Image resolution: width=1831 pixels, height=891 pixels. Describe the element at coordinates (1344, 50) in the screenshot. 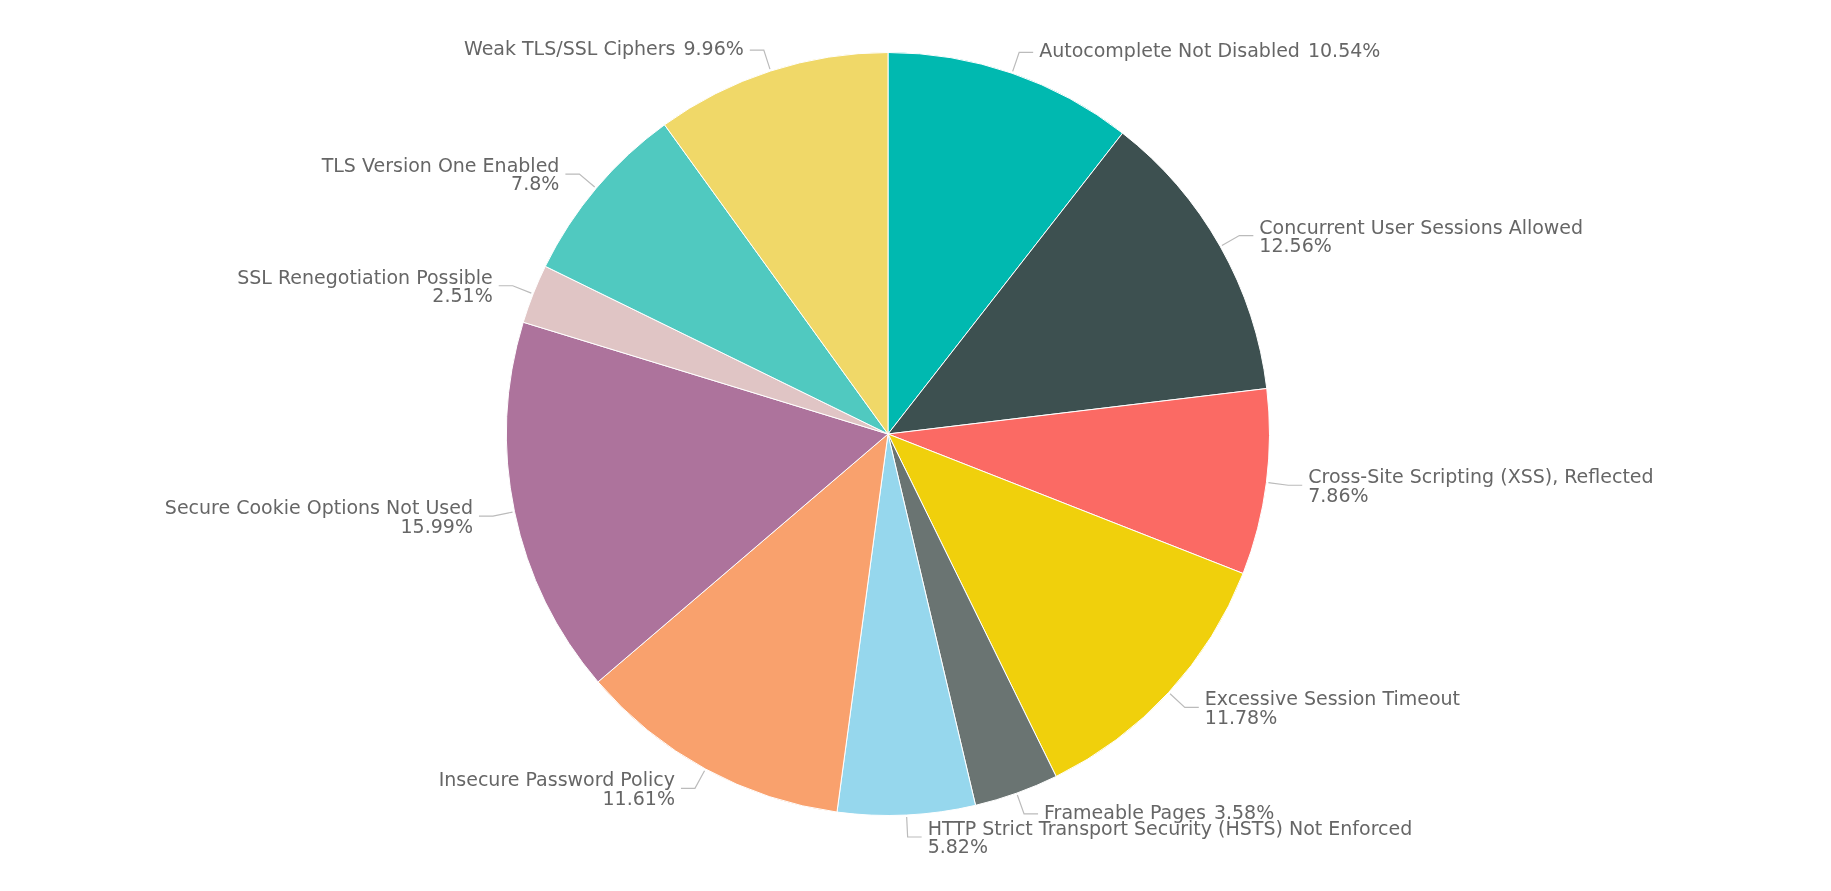

I see `data-label: 10.54%` at that location.